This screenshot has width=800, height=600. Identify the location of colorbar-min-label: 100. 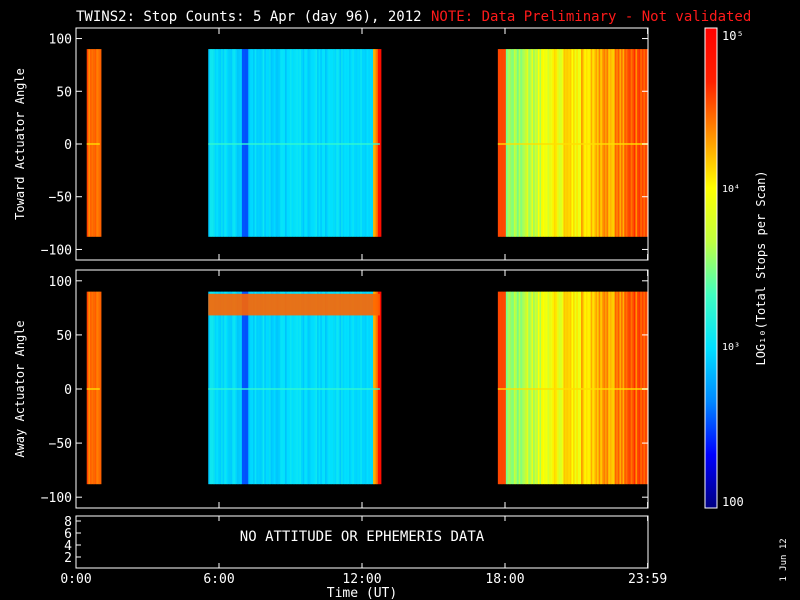
(733, 502).